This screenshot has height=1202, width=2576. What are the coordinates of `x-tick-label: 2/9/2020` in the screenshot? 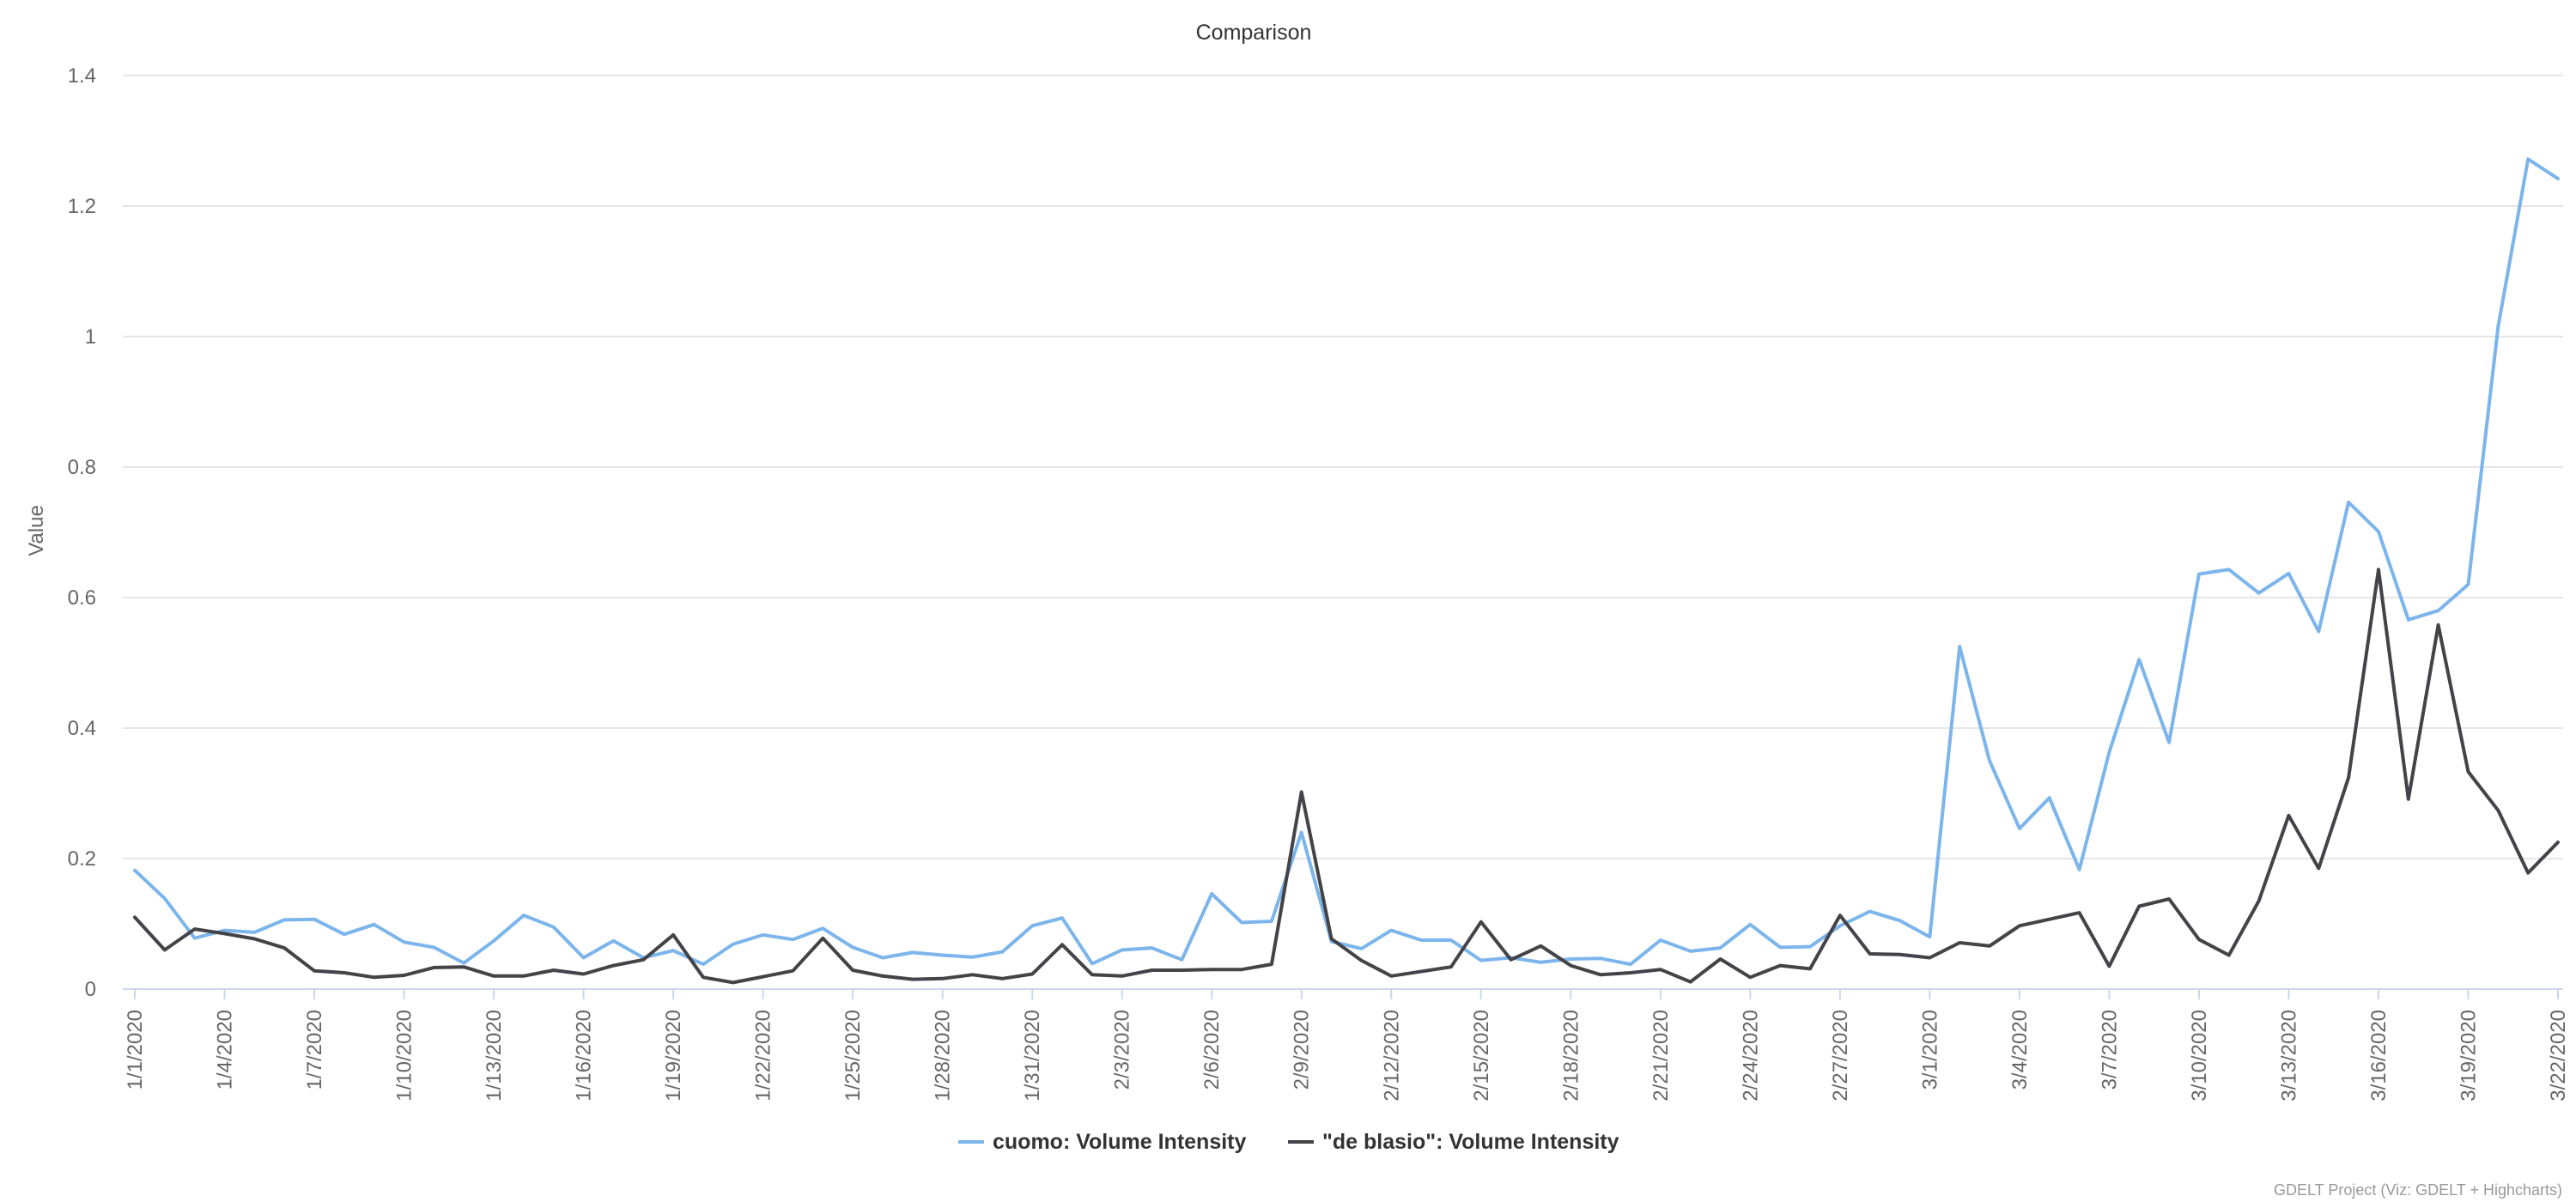 It's located at (1302, 1050).